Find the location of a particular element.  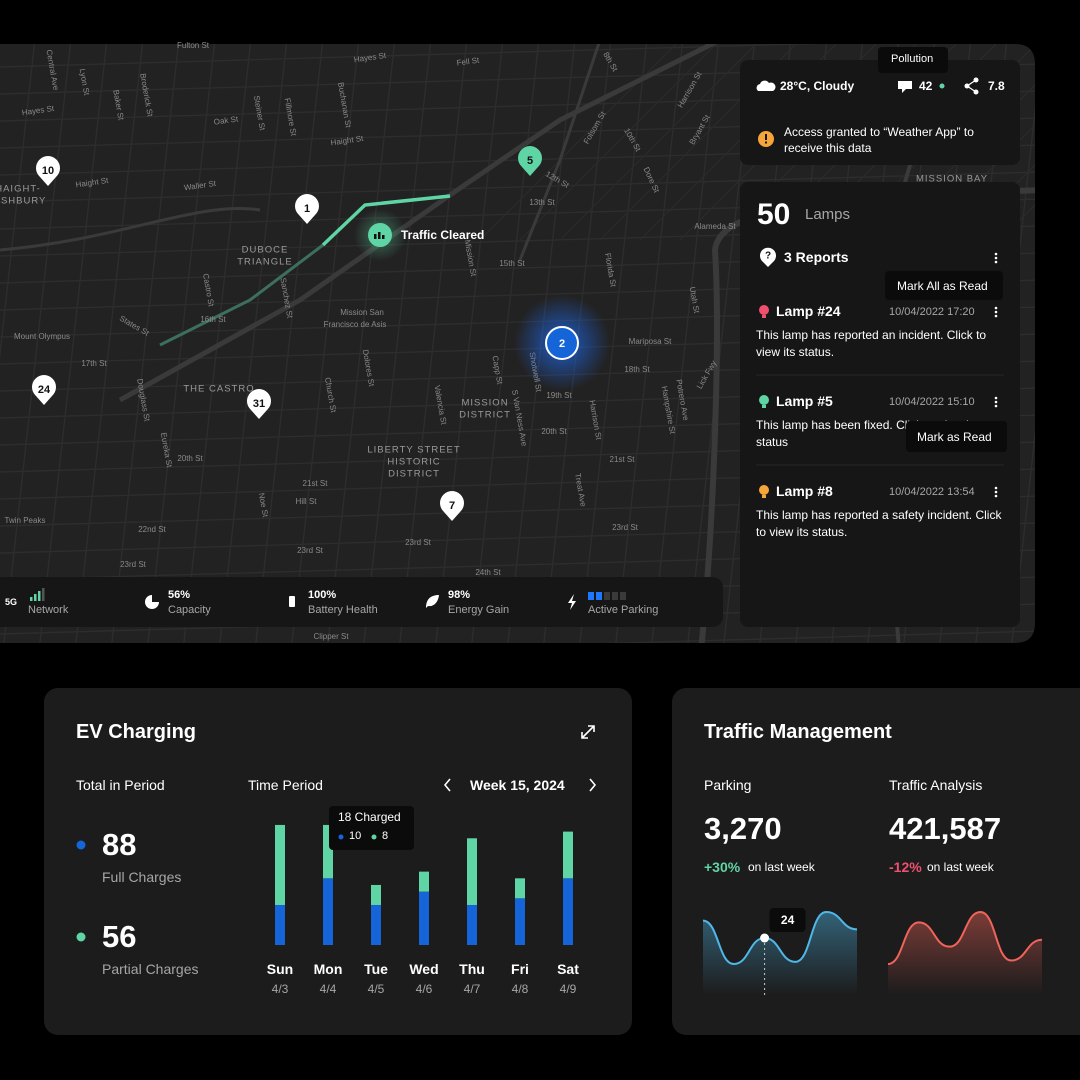

status-label: Network is located at coordinates (48, 610).